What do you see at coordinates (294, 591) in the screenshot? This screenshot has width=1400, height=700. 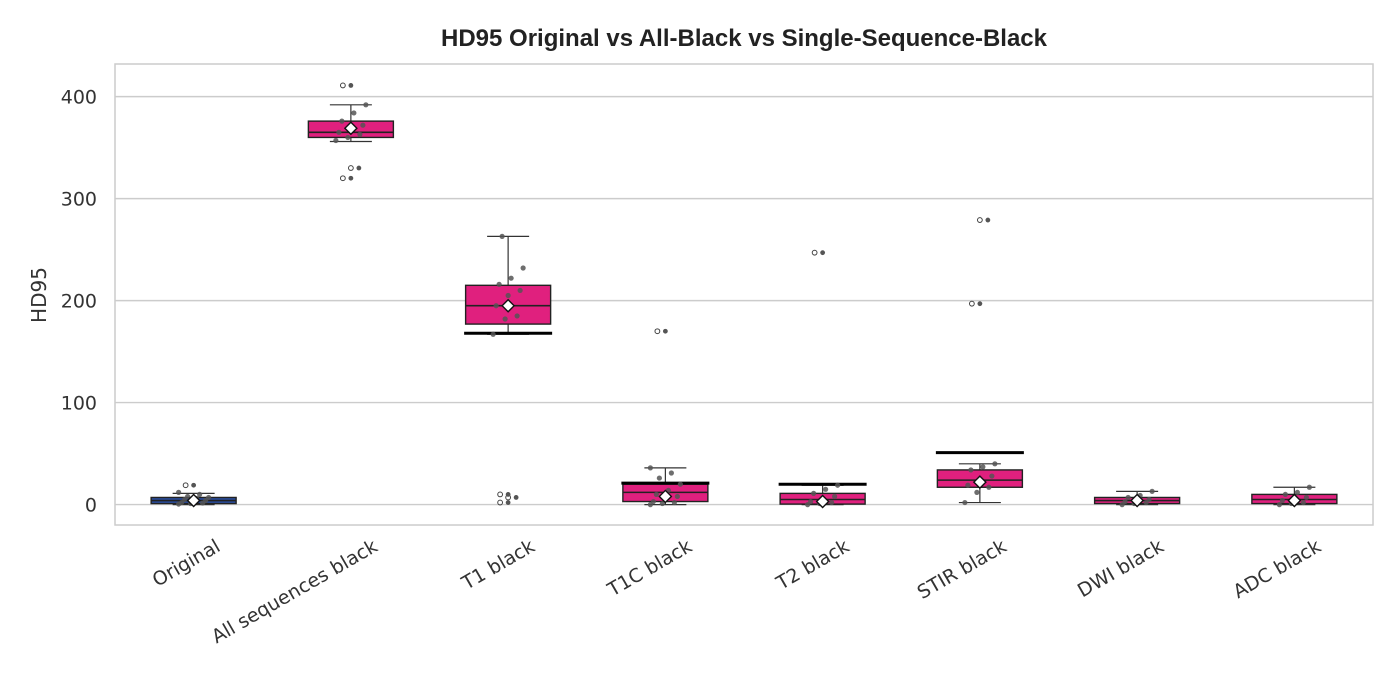 I see `x-tick-label: All sequences black` at bounding box center [294, 591].